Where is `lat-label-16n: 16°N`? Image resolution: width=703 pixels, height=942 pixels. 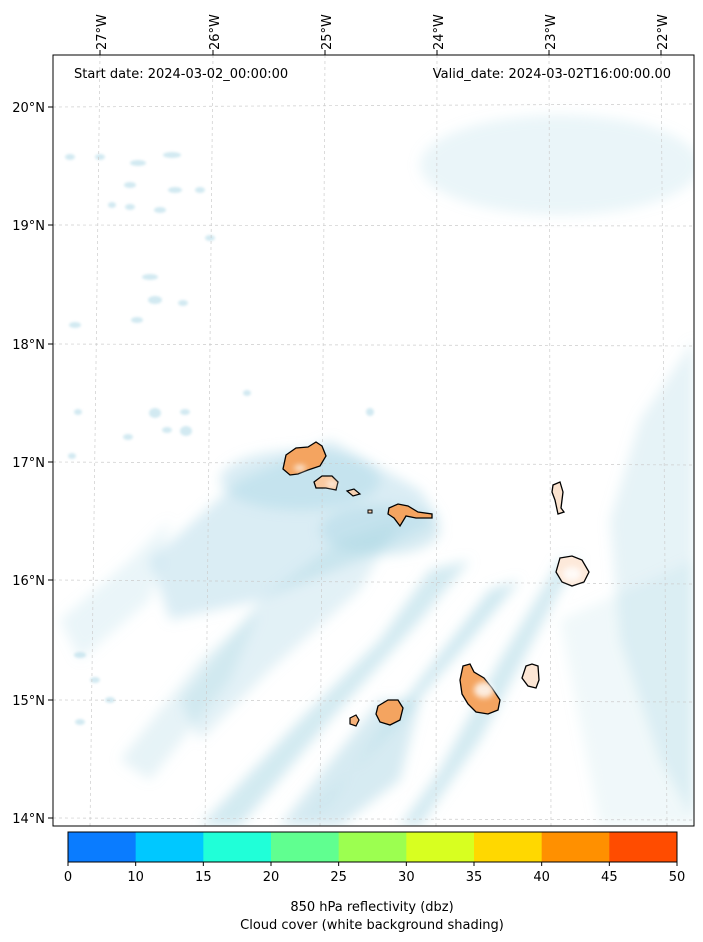
lat-label-16n: 16°N is located at coordinates (28, 581).